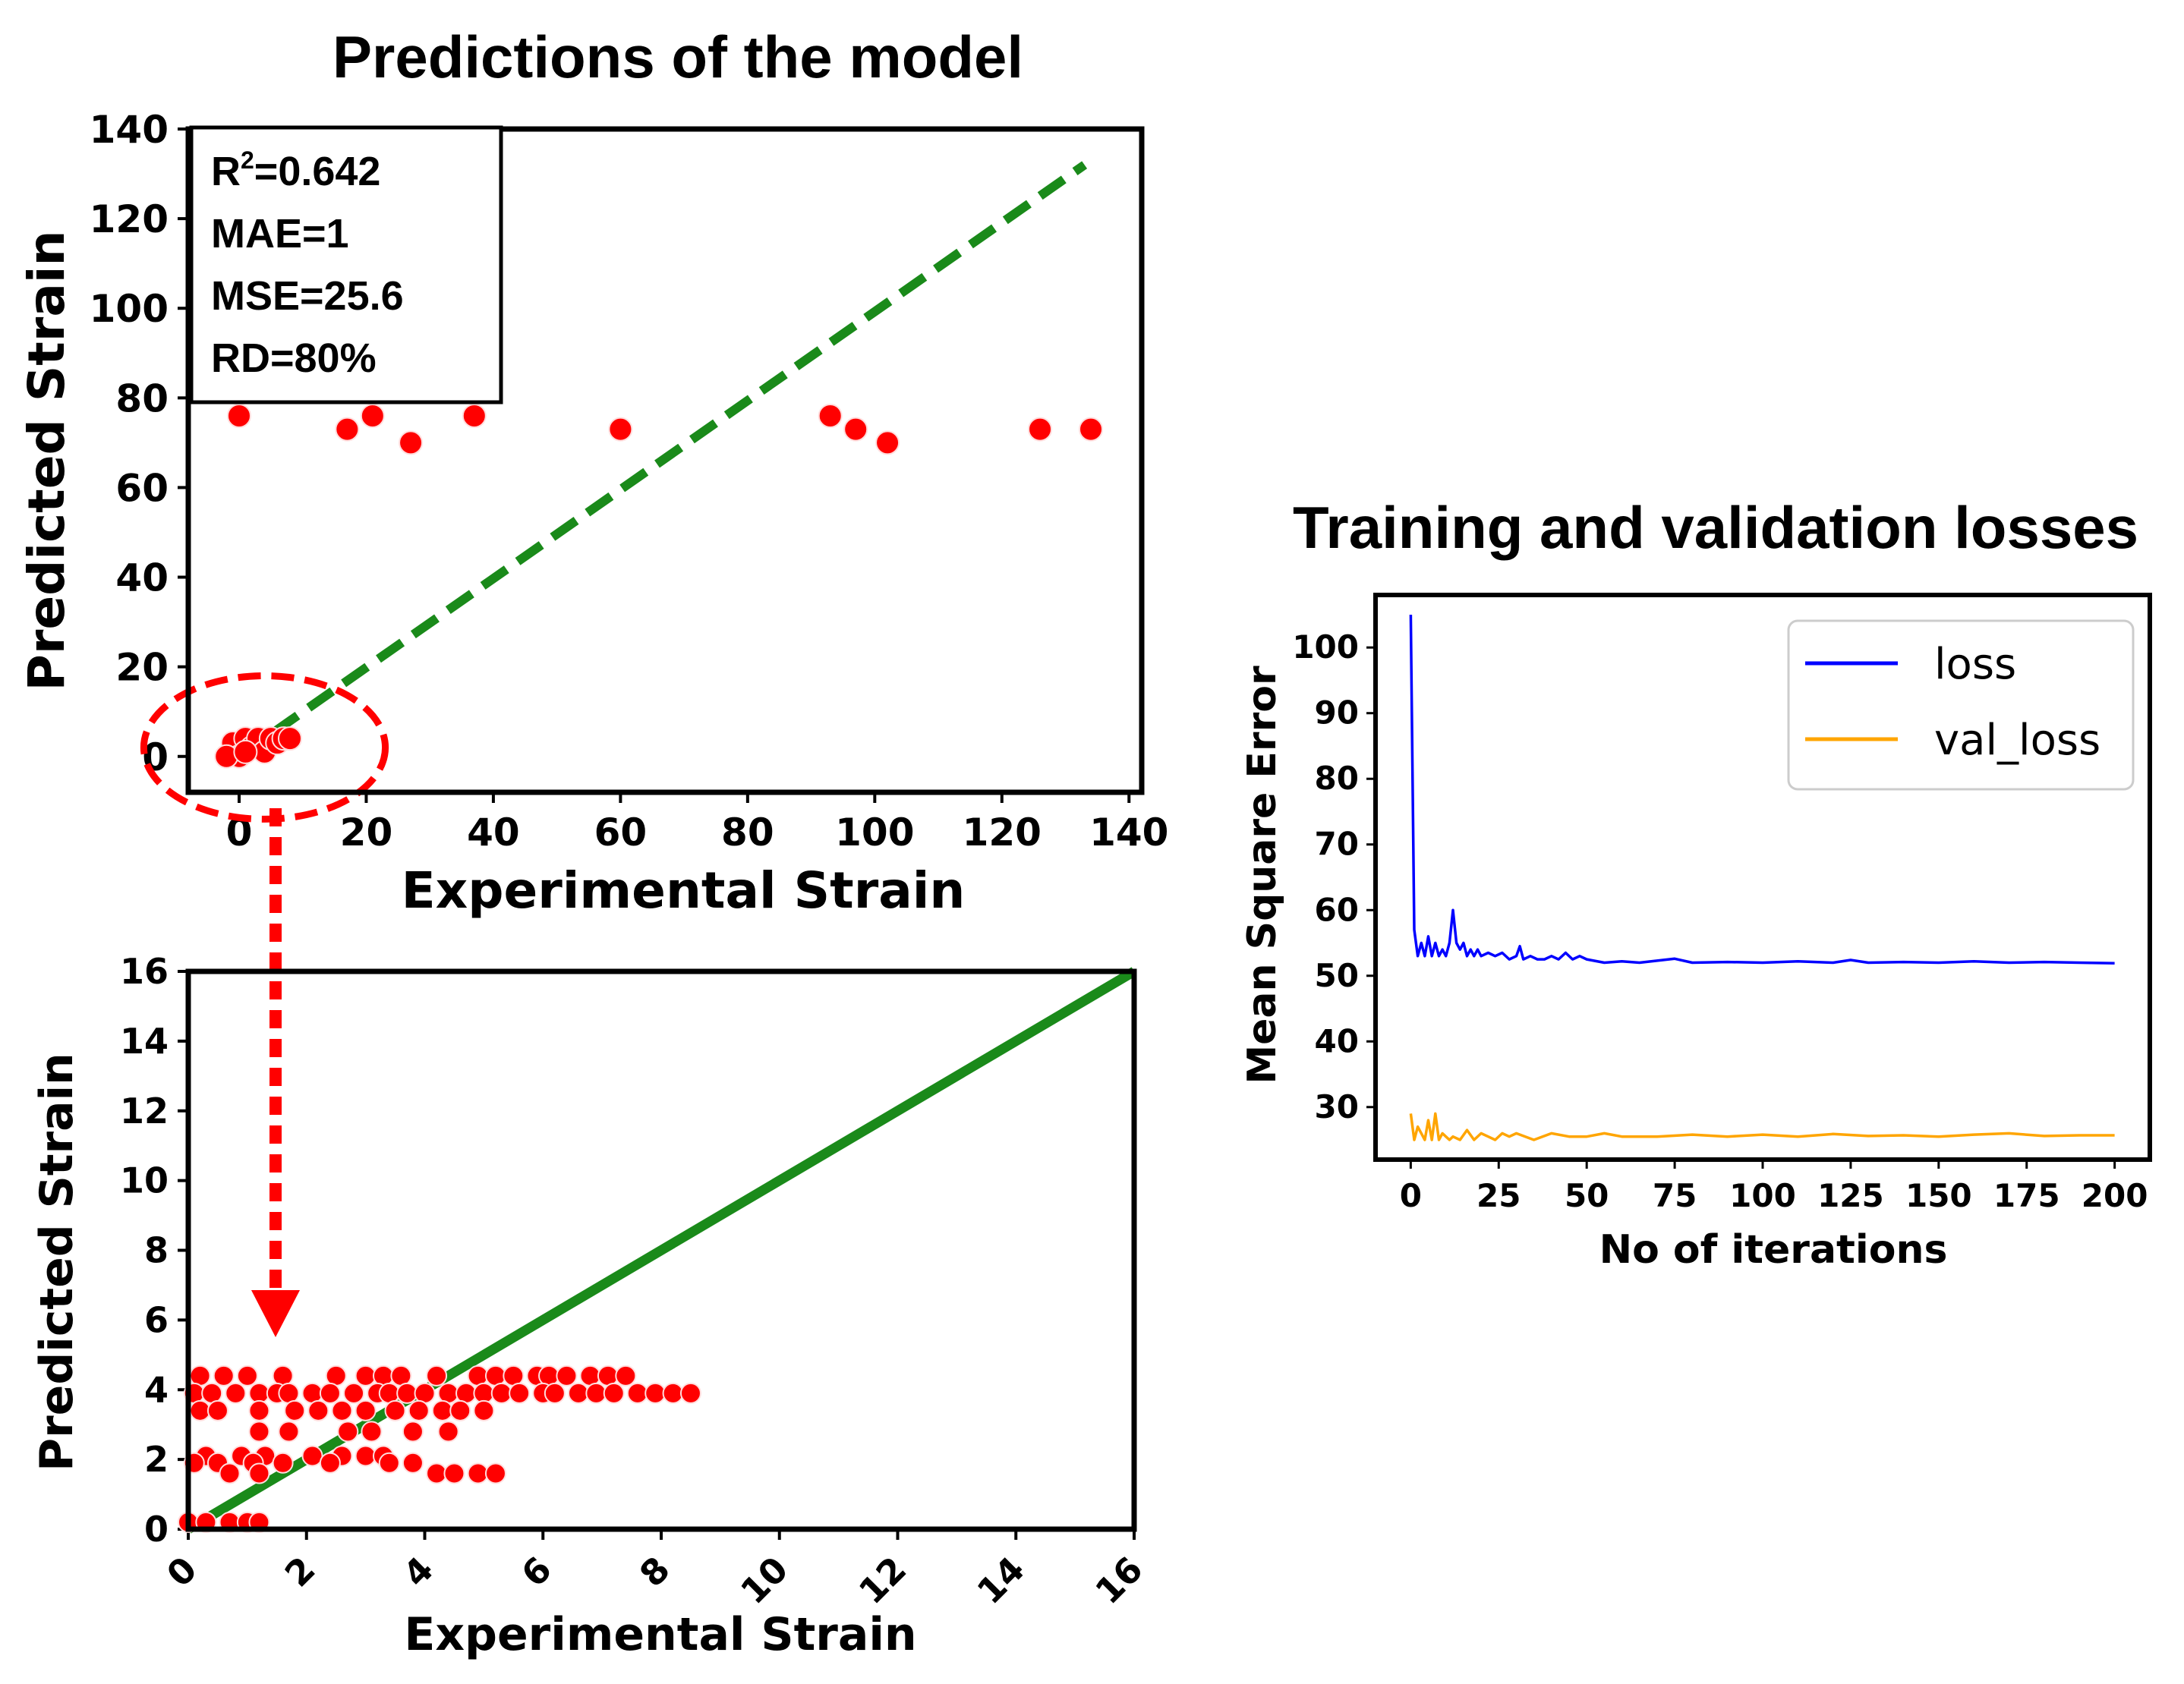 This screenshot has width=2184, height=1684. Describe the element at coordinates (2017, 740) in the screenshot. I see `legend-label-val-loss: val_loss` at that location.